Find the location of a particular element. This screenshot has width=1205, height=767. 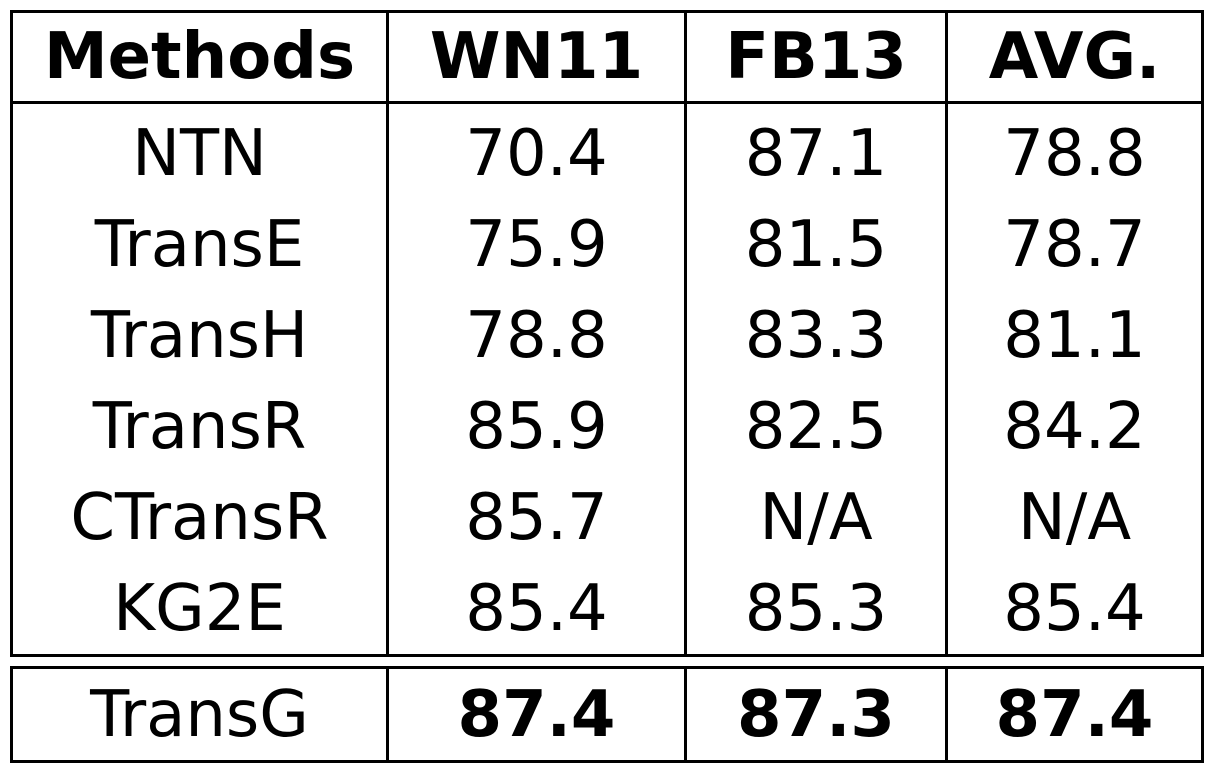

header-wn11: WN11 is located at coordinates (536, 57).